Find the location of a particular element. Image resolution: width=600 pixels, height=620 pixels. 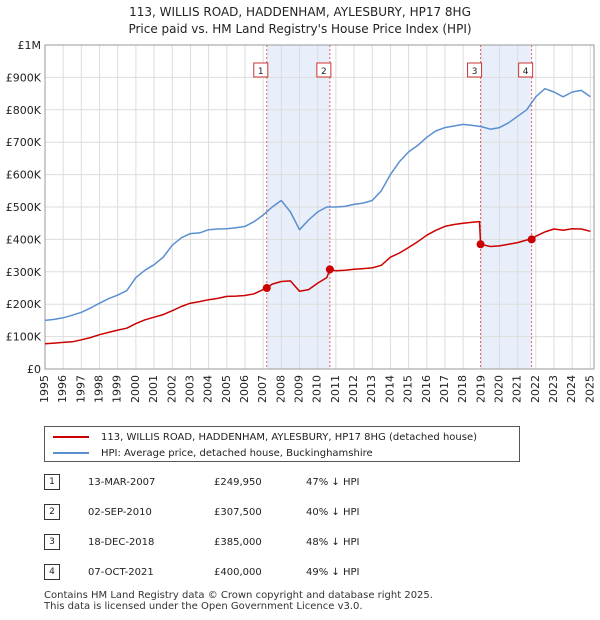

legend-swatch-hpi is located at coordinates (71, 453).